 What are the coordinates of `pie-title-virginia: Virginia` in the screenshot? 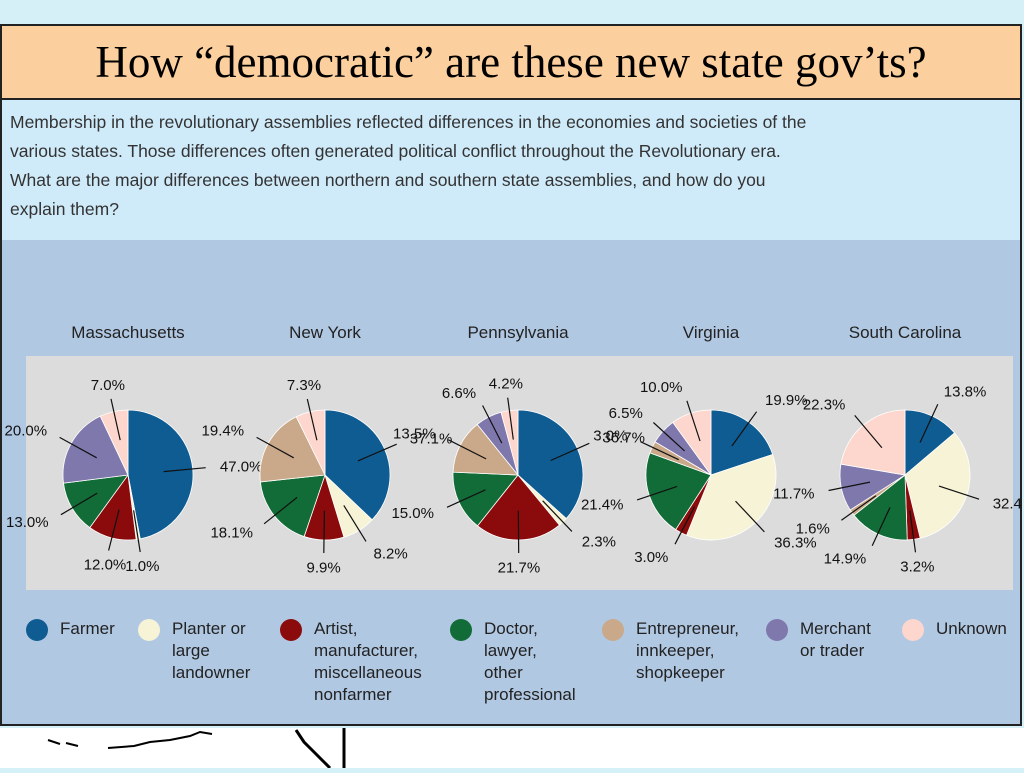 It's located at (711, 332).